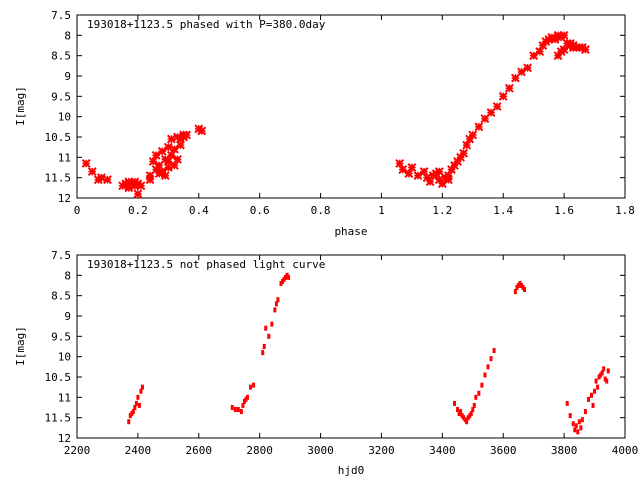  What do you see at coordinates (564, 210) in the screenshot?
I see `x-tick-label: 1.6` at bounding box center [564, 210].